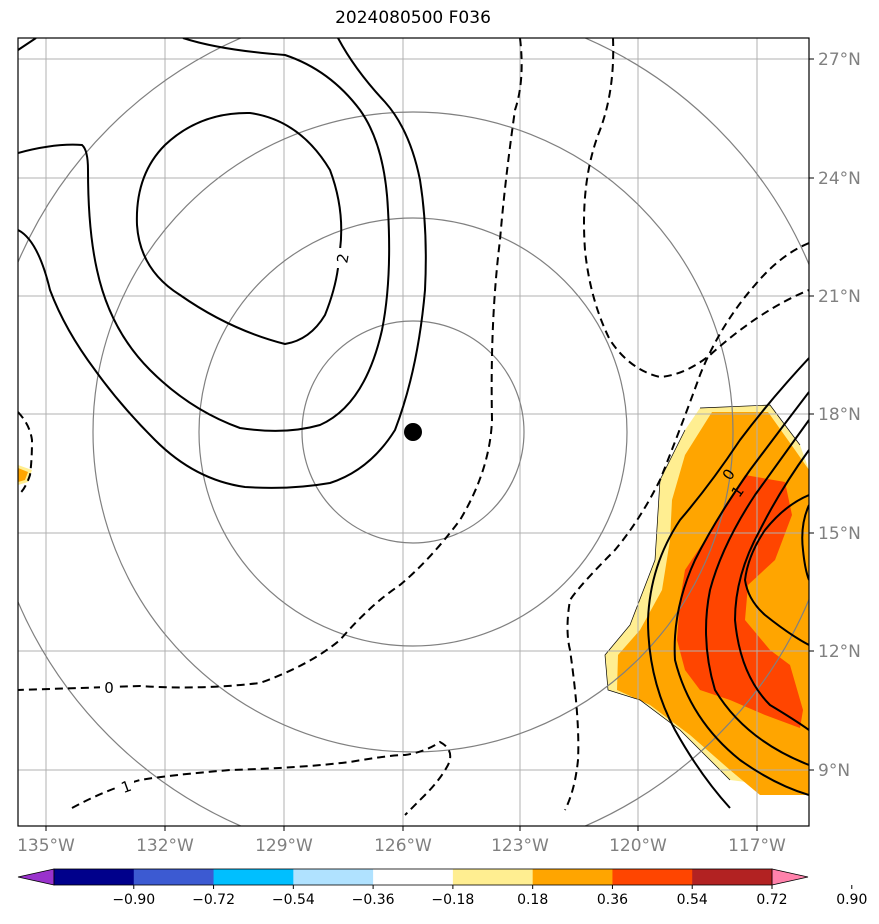  What do you see at coordinates (692, 900) in the screenshot?
I see `colorbar-tick-label: 0.54` at bounding box center [692, 900].